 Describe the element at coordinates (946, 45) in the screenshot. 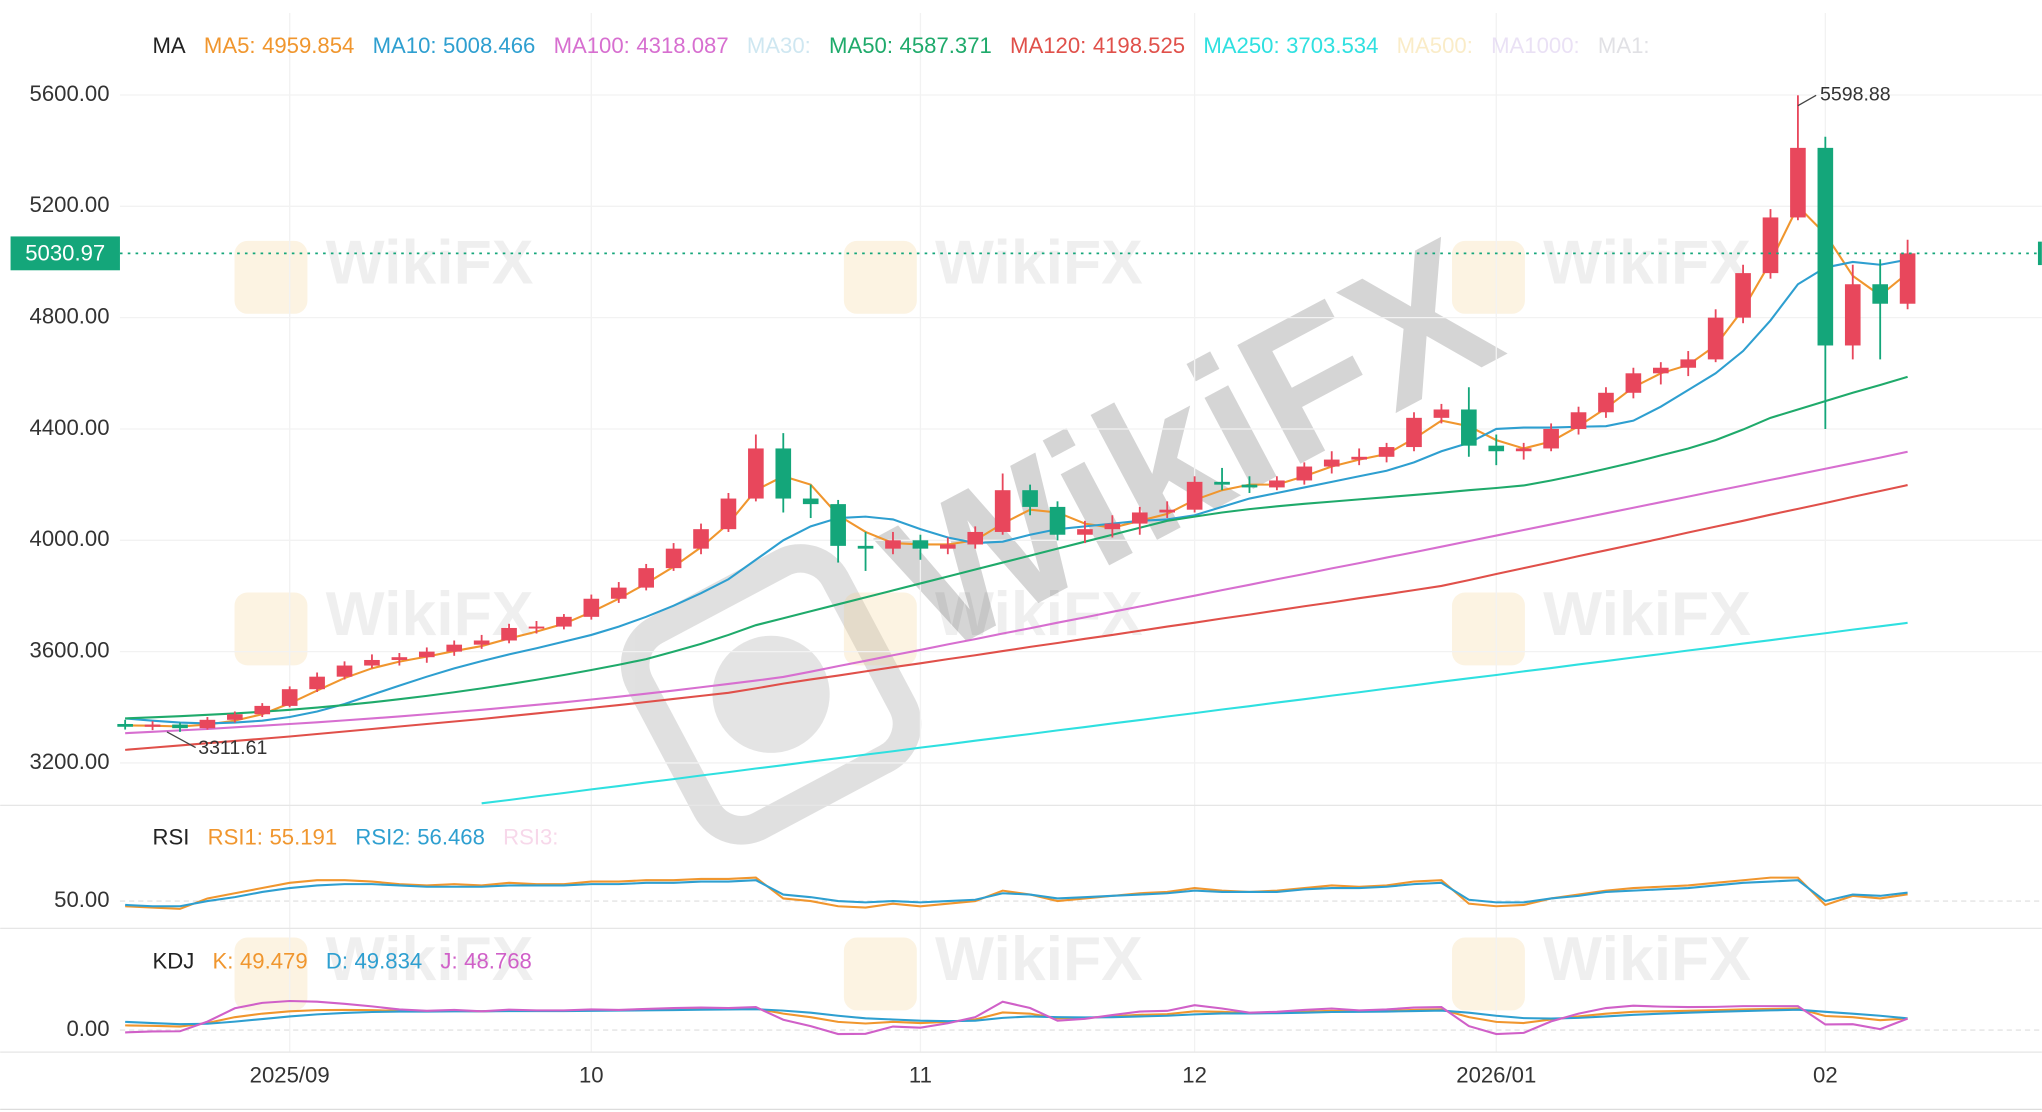

I see `legend-value: 4587.371` at that location.